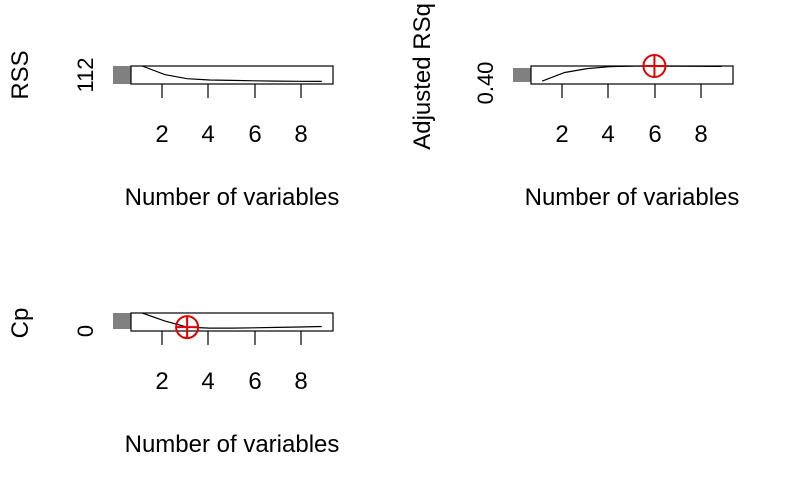  I want to click on plot-box, so click(632, 75).